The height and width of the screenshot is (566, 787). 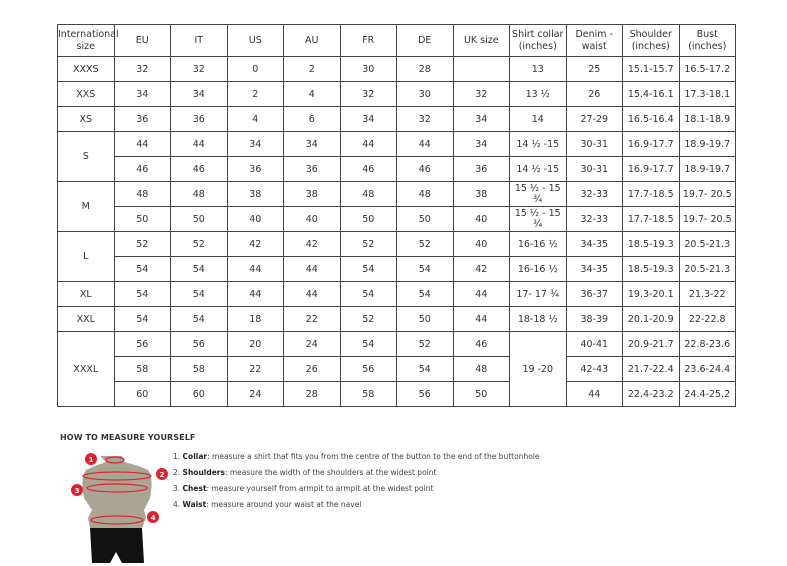 What do you see at coordinates (86, 156) in the screenshot?
I see `international-size-cell: S` at bounding box center [86, 156].